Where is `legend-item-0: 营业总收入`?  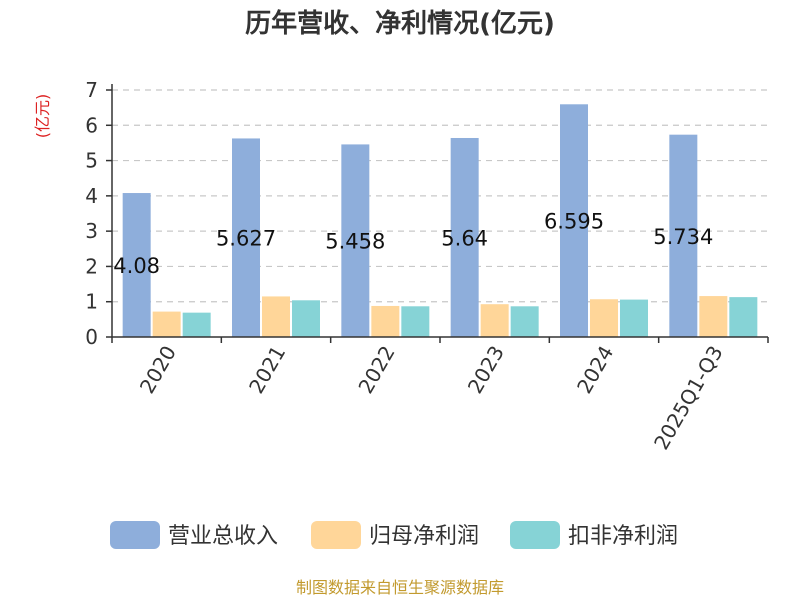
legend-item-0: 营业总收入 is located at coordinates (194, 535).